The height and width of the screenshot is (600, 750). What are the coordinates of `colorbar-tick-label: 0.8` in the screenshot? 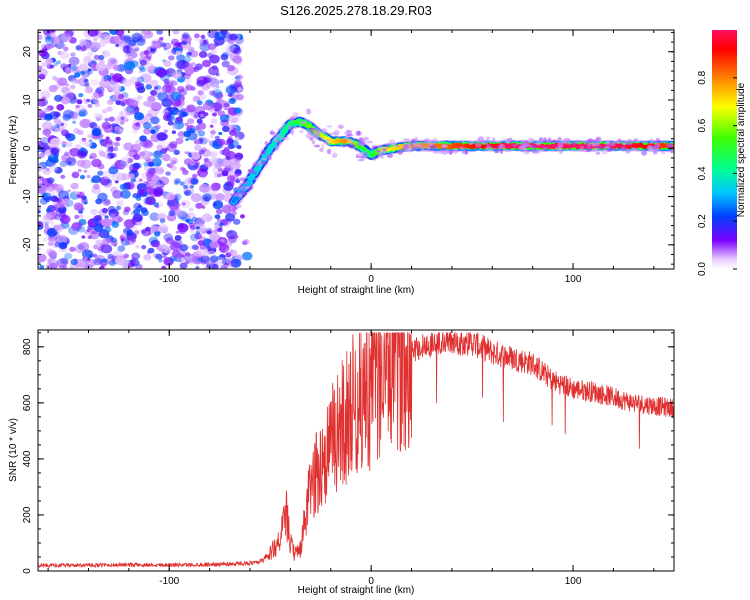 It's located at (702, 77).